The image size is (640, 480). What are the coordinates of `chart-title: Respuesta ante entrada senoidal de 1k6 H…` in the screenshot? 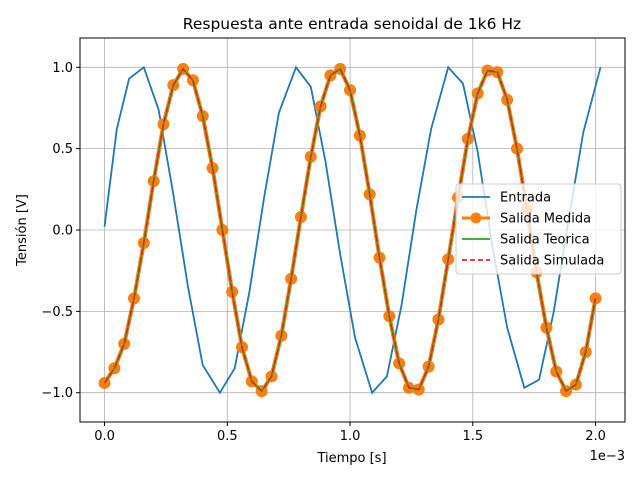 It's located at (352, 24).